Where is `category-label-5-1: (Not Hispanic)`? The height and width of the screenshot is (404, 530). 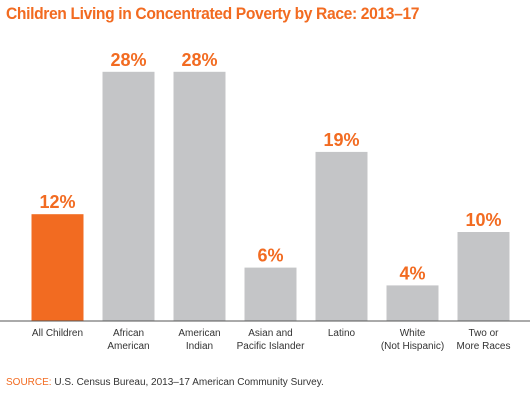 category-label-5-1: (Not Hispanic) is located at coordinates (412, 346).